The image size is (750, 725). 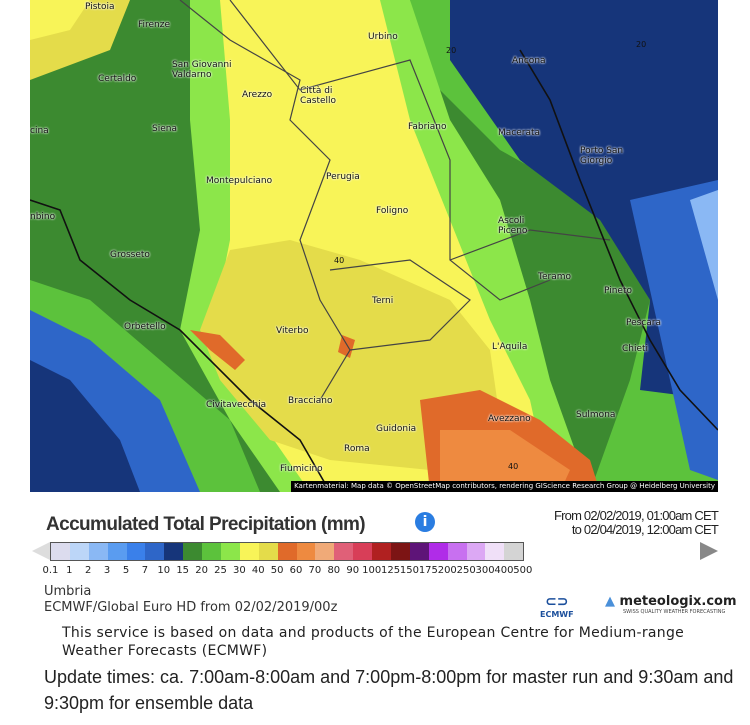 I want to click on city-label: Teramo, so click(x=554, y=277).